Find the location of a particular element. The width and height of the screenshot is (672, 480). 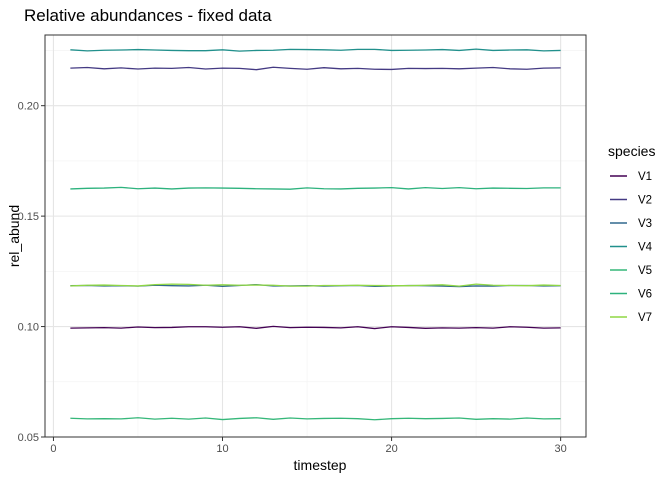

series-line-v1 is located at coordinates (315, 327).